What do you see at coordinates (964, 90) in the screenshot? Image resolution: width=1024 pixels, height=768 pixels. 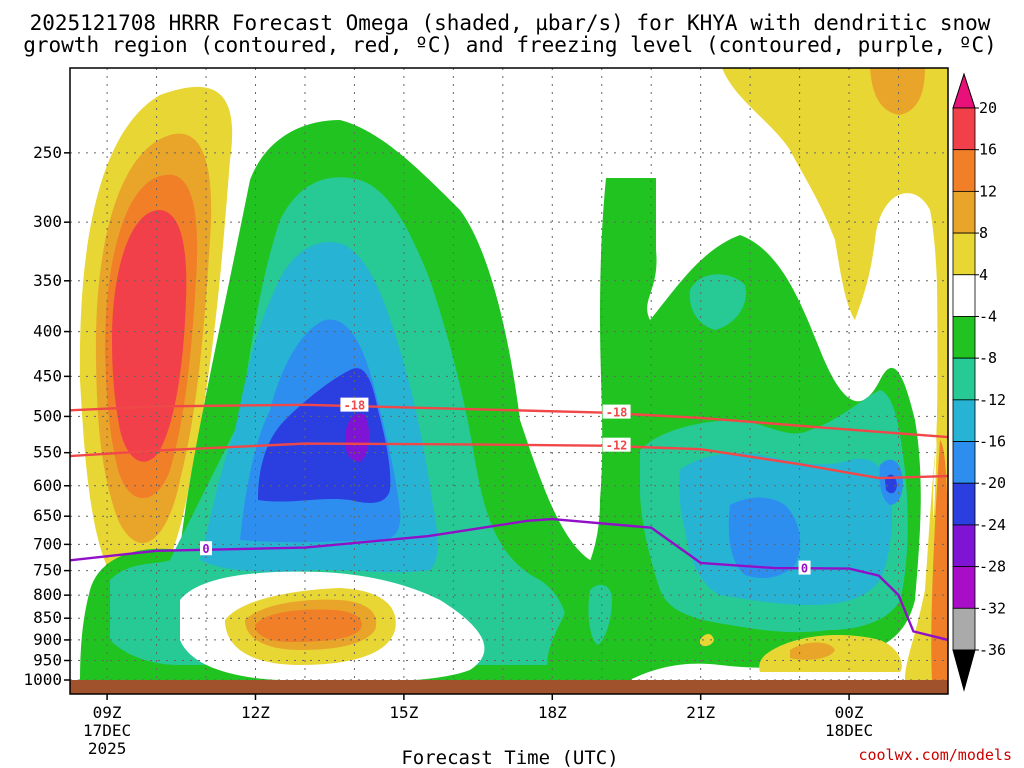 I see `colorbar-top-triangle` at bounding box center [964, 90].